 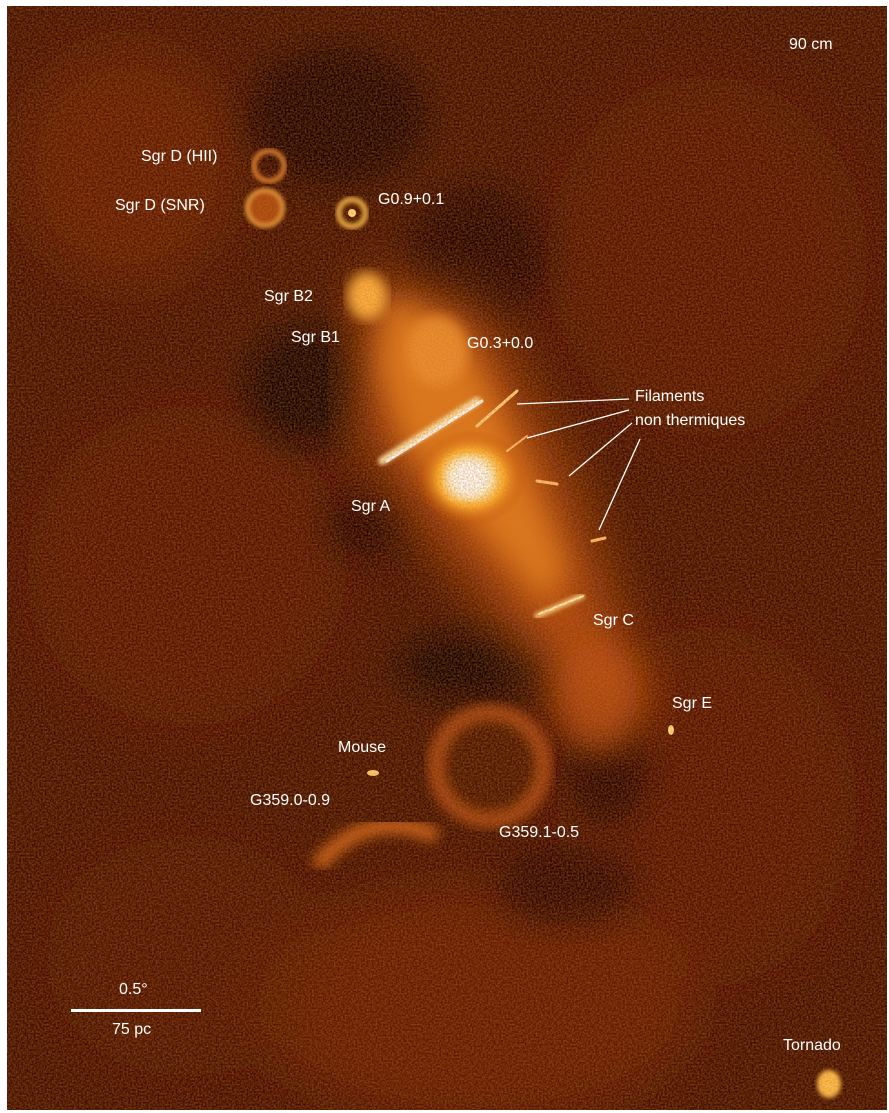 What do you see at coordinates (315, 337) in the screenshot?
I see `label-sgr-b1: Sgr B1` at bounding box center [315, 337].